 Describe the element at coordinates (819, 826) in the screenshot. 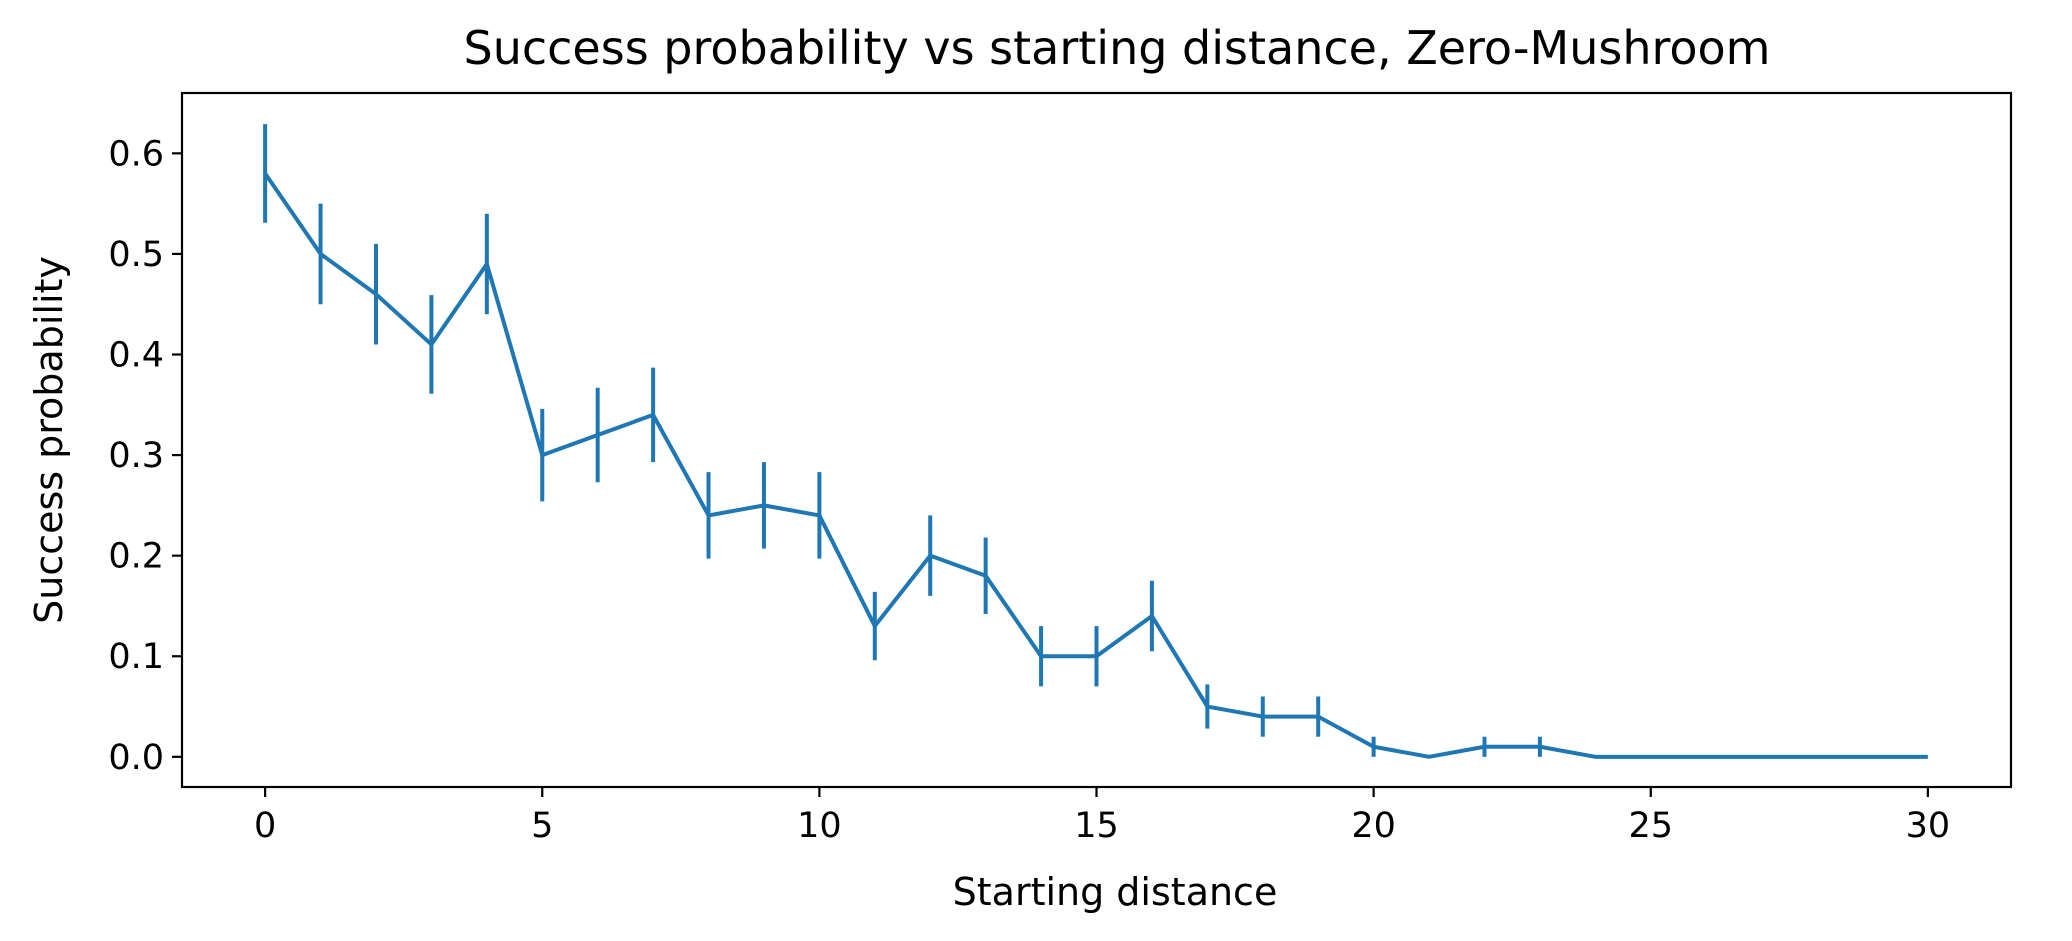

I see `x-tick-label: 10` at that location.